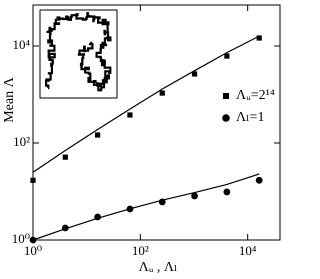 The height and width of the screenshot is (279, 320). I want to click on y-tick-label: 10⁰, so click(21, 238).